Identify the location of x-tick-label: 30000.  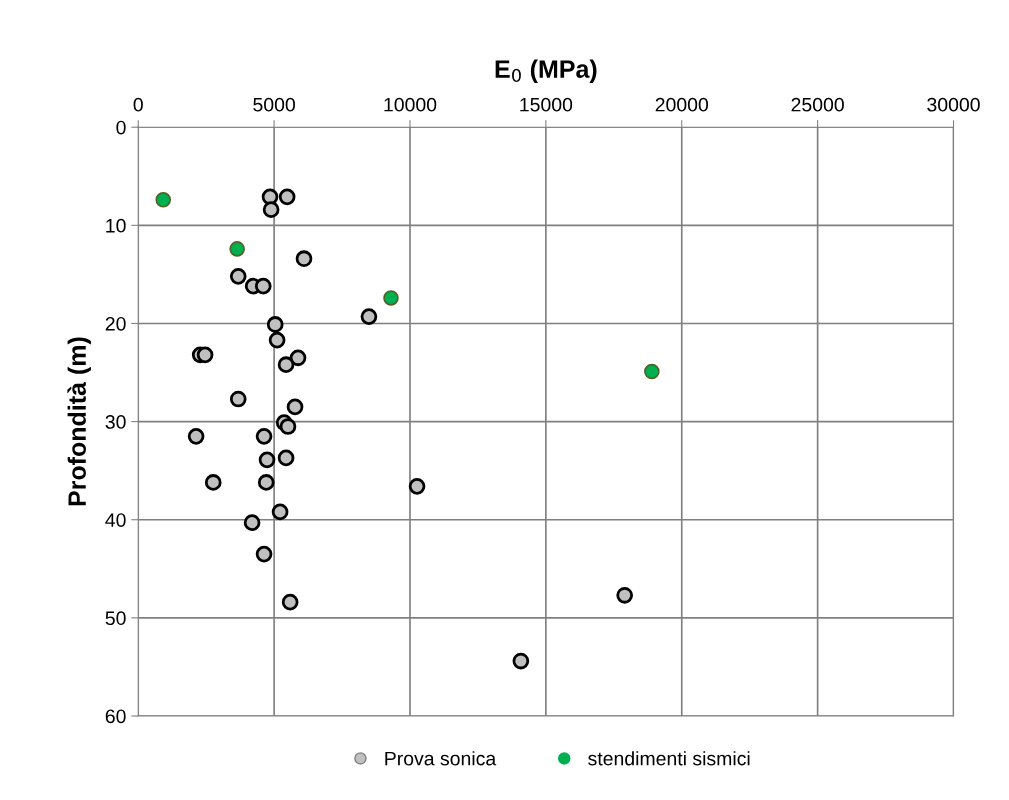
(953, 104).